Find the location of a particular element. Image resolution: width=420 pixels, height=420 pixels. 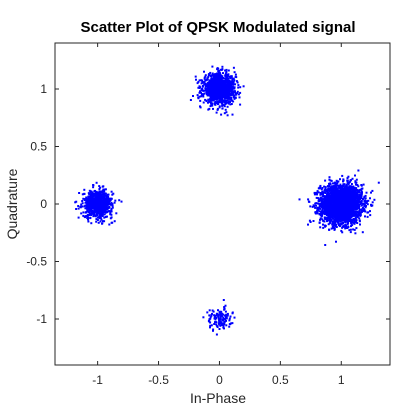

x-tick-label: 0 is located at coordinates (219, 380).